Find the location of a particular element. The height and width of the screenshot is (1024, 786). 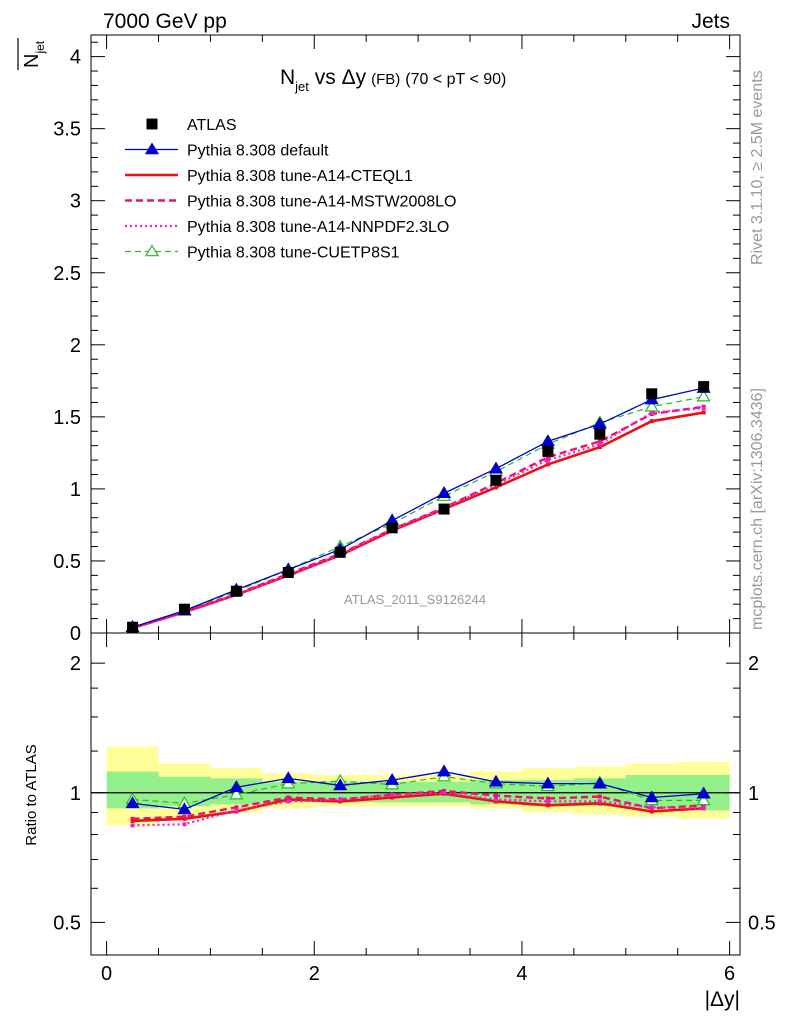

legend-entry: Pythia 8.308 tune-A14-NNPDF2.3LO is located at coordinates (287, 227).